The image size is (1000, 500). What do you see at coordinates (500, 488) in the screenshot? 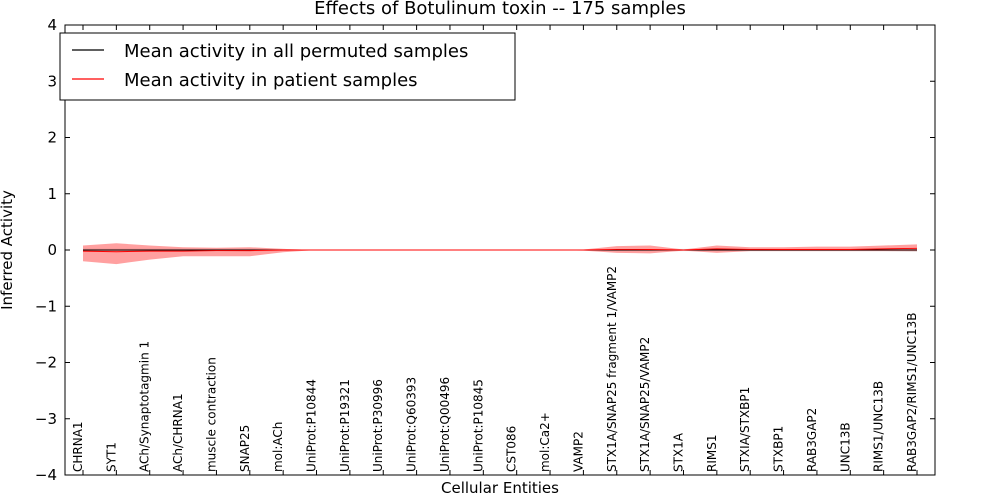
I see `x-axis-label: Cellular Entities` at bounding box center [500, 488].